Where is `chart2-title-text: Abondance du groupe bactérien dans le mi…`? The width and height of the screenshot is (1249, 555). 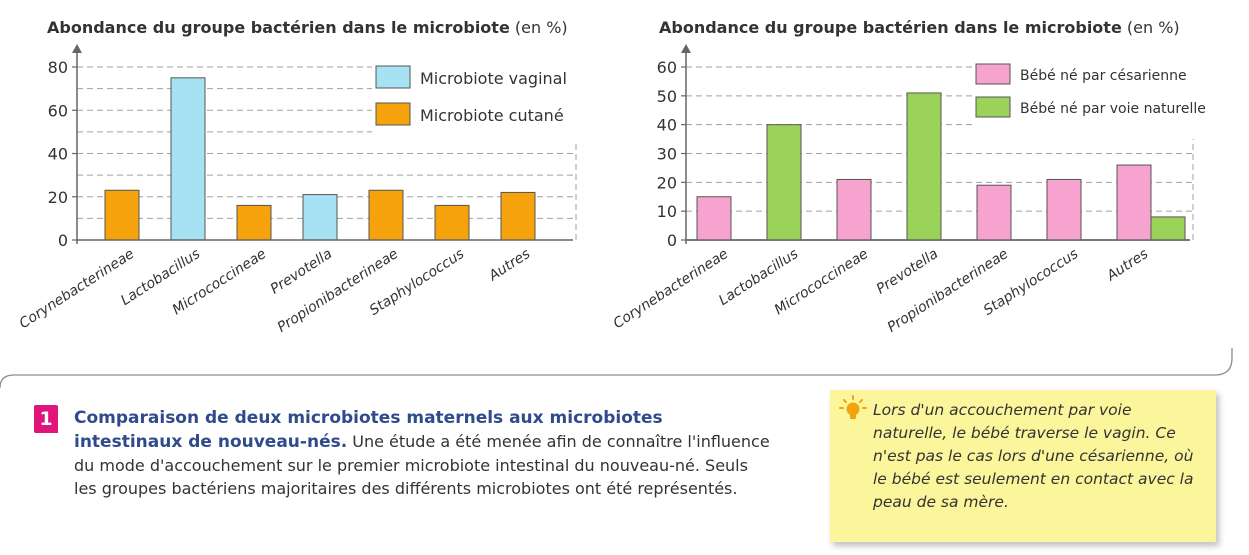 chart2-title-text: Abondance du groupe bactérien dans le mi… is located at coordinates (890, 27).